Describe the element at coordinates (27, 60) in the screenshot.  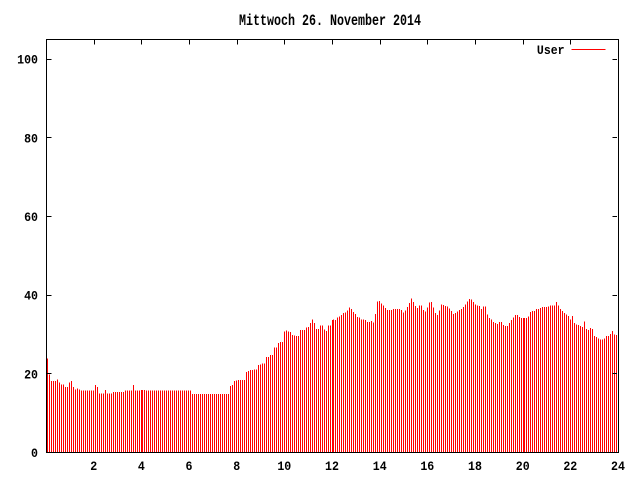
I see `svg-text: 100` at that location.